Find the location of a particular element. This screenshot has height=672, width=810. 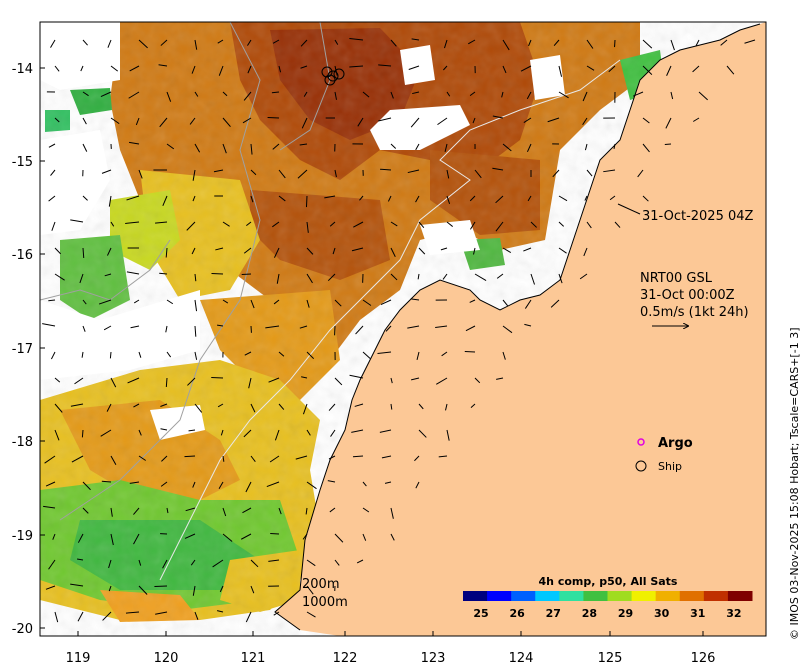

lat-axis: -14 -15 -16 -17 -18 -19 -20 is located at coordinates (28, 349).